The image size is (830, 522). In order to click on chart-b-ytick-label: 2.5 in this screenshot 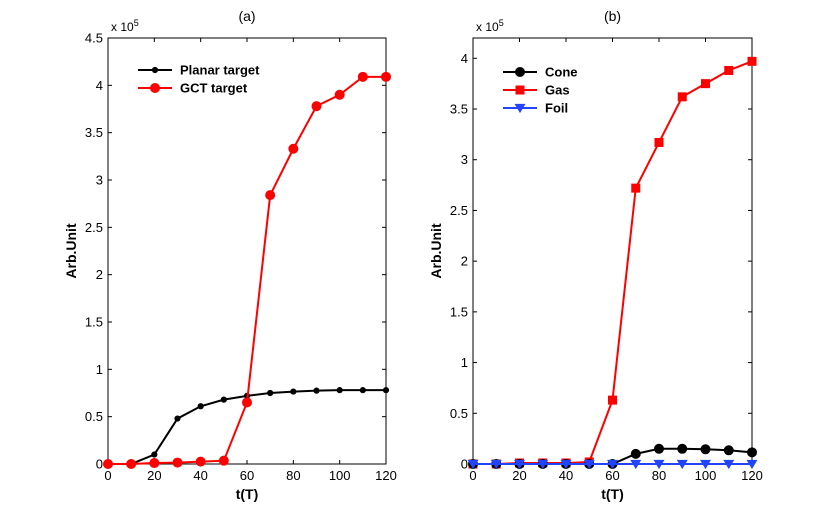, I will do `click(459, 210)`.